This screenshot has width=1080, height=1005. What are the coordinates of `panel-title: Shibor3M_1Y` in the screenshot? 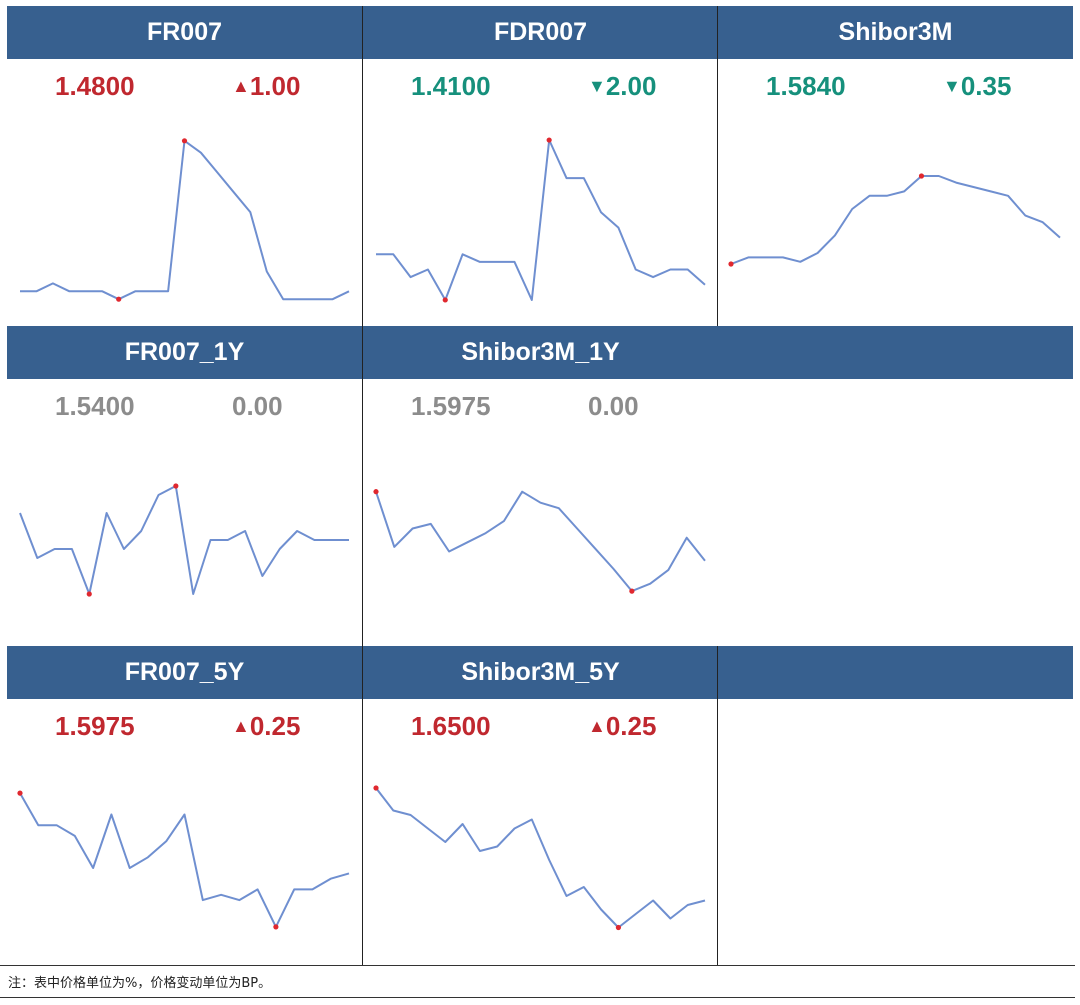 It's located at (540, 352).